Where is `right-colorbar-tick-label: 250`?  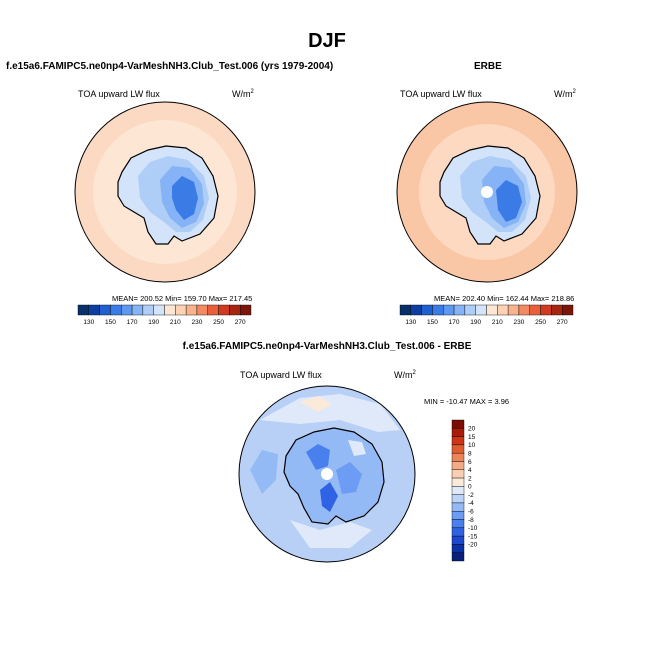
right-colorbar-tick-label: 250 is located at coordinates (540, 322).